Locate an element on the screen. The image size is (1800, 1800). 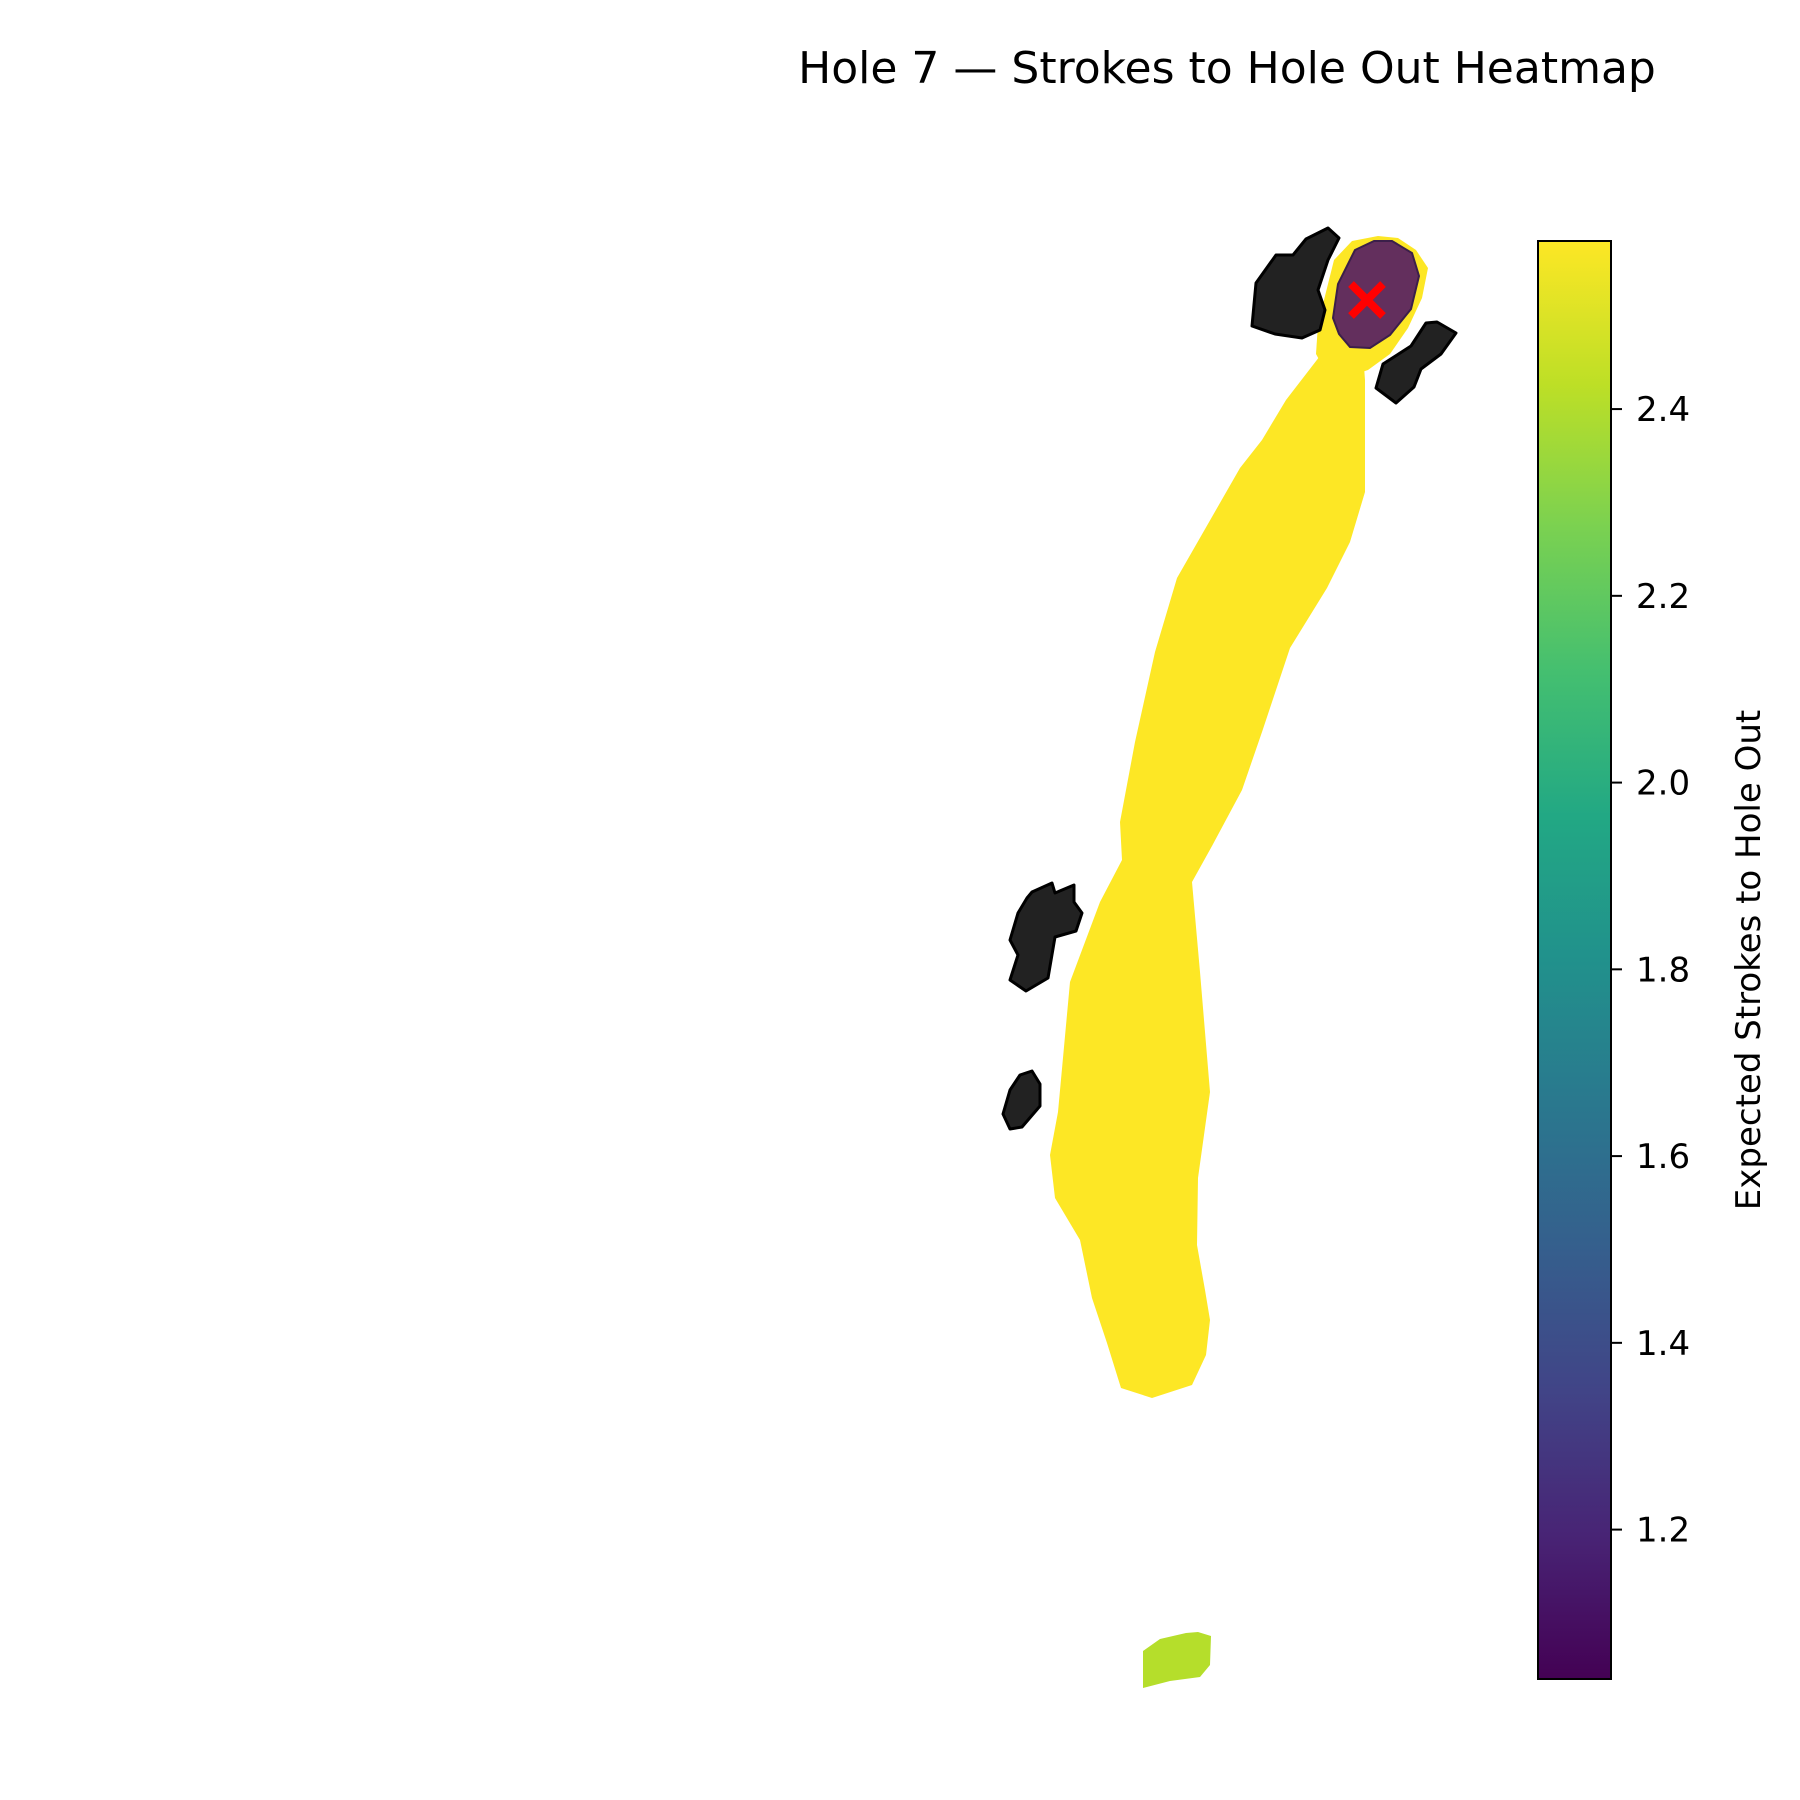
fairway-region is located at coordinates (1208, 847).